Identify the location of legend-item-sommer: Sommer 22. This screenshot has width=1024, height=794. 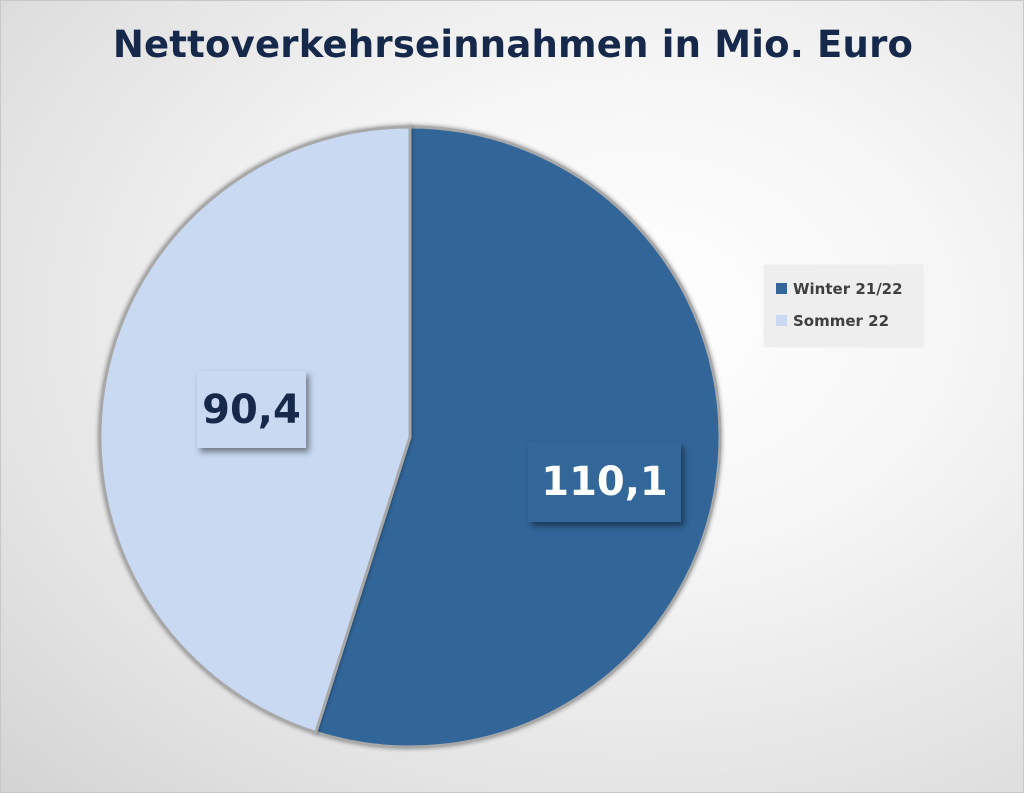
(849, 320).